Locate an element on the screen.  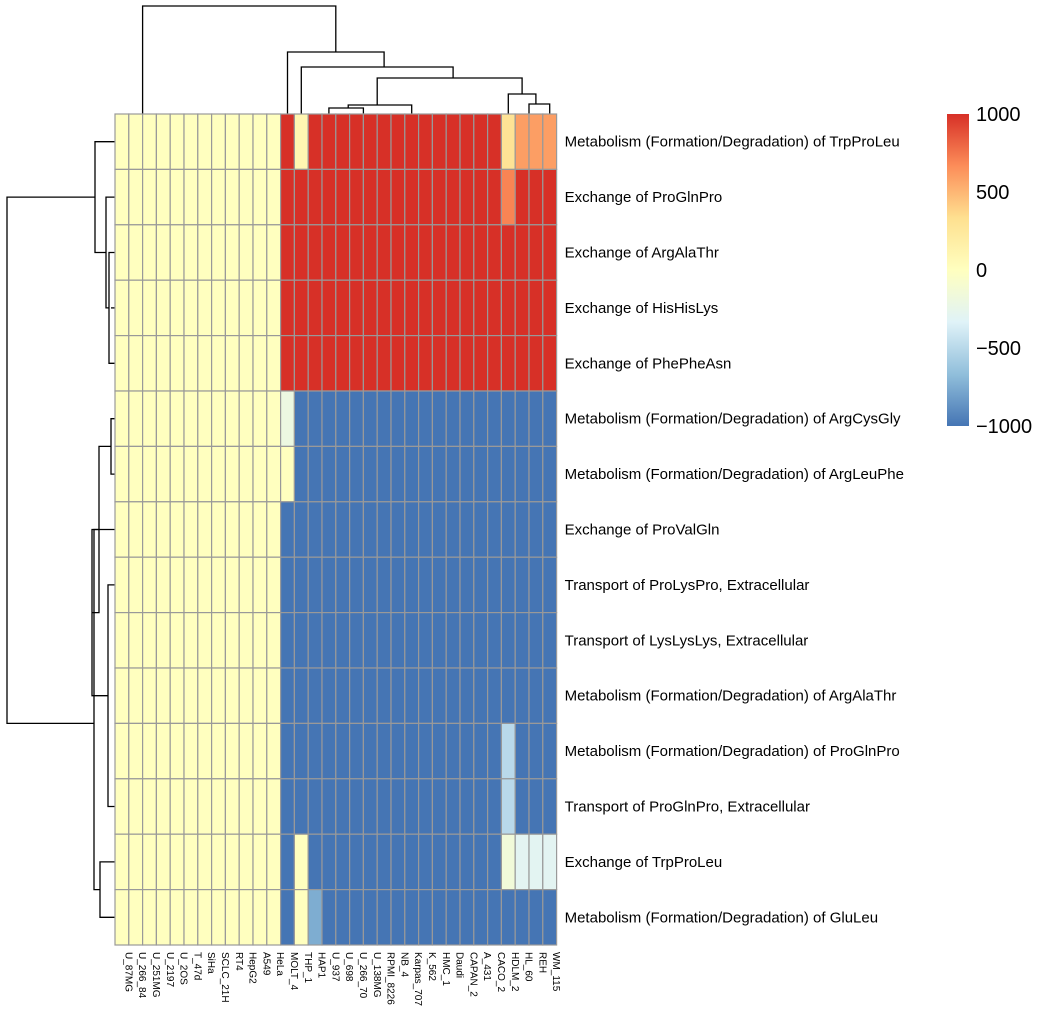
column-label: CACO_2 is located at coordinates (500, 972).